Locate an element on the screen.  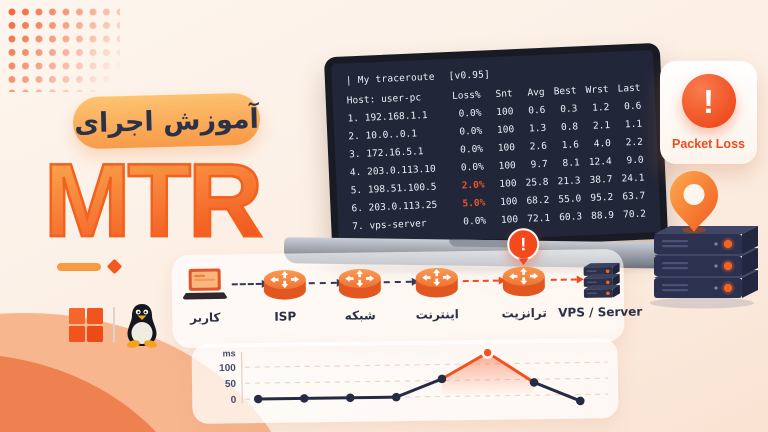
windows-logo-icon is located at coordinates (86, 325).